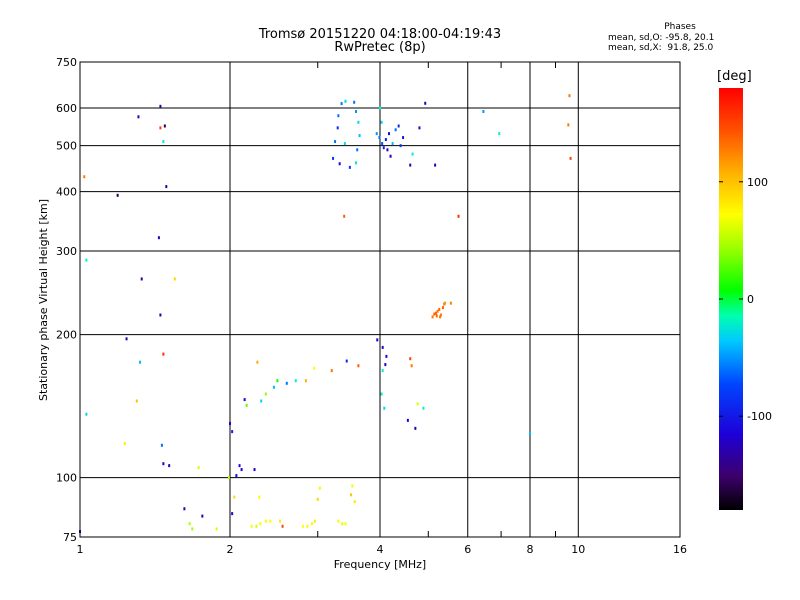  I want to click on x-axis-label: Frequency [MHz], so click(380, 564).